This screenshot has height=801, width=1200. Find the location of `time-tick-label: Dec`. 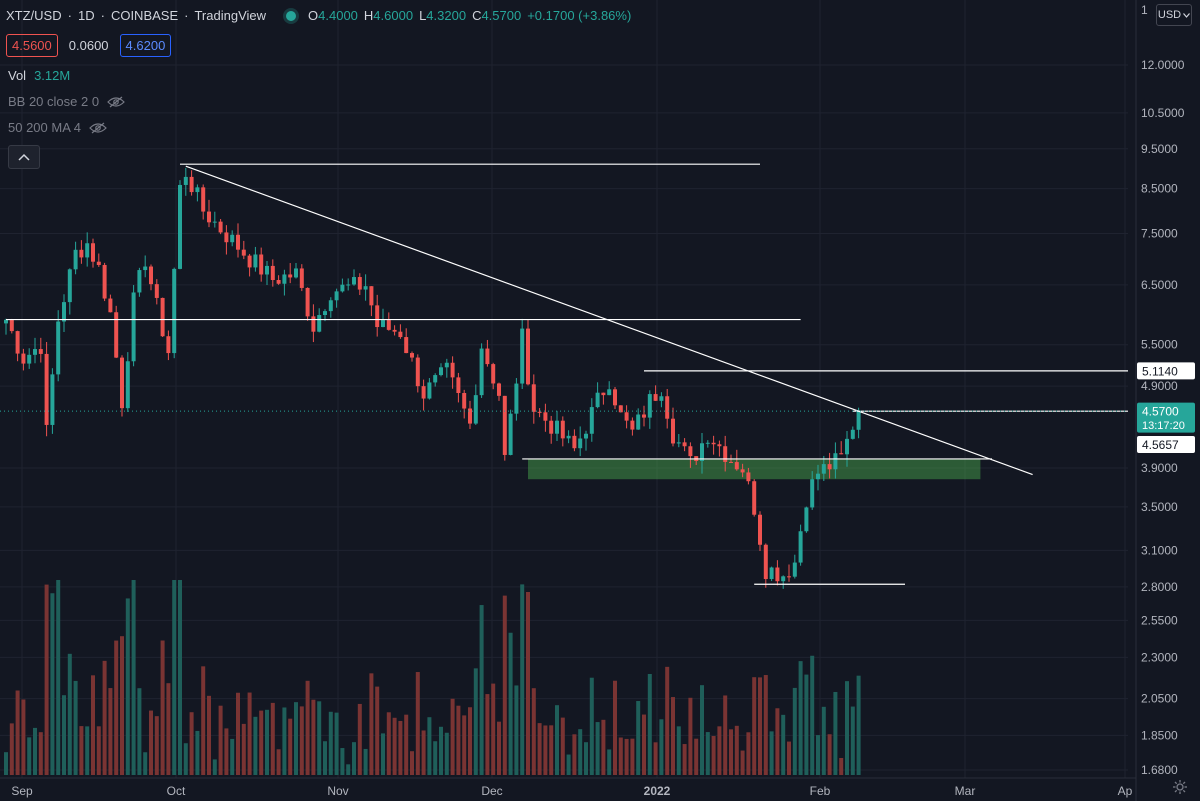

time-tick-label: Dec is located at coordinates (491, 791).